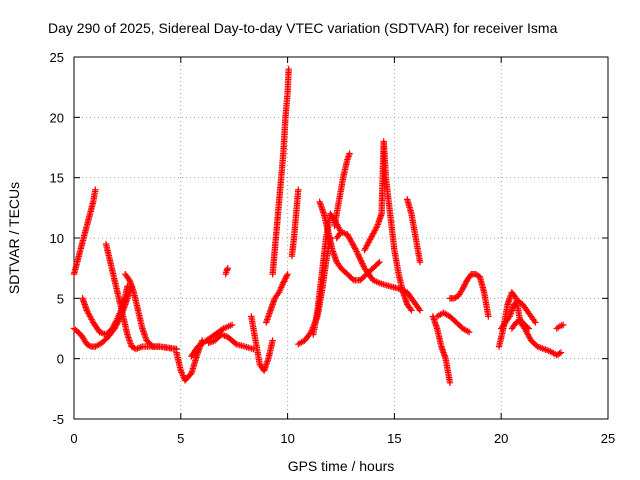  I want to click on data-series-t7, so click(212, 340).